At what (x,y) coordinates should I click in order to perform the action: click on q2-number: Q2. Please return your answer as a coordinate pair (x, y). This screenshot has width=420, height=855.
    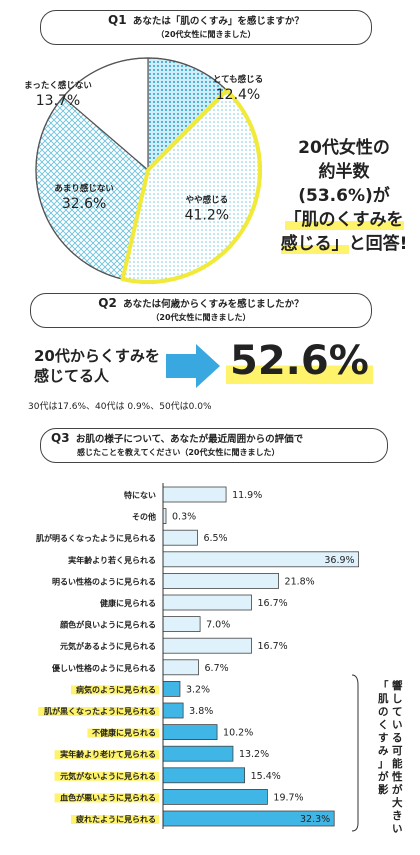
    Looking at the image, I should click on (107, 303).